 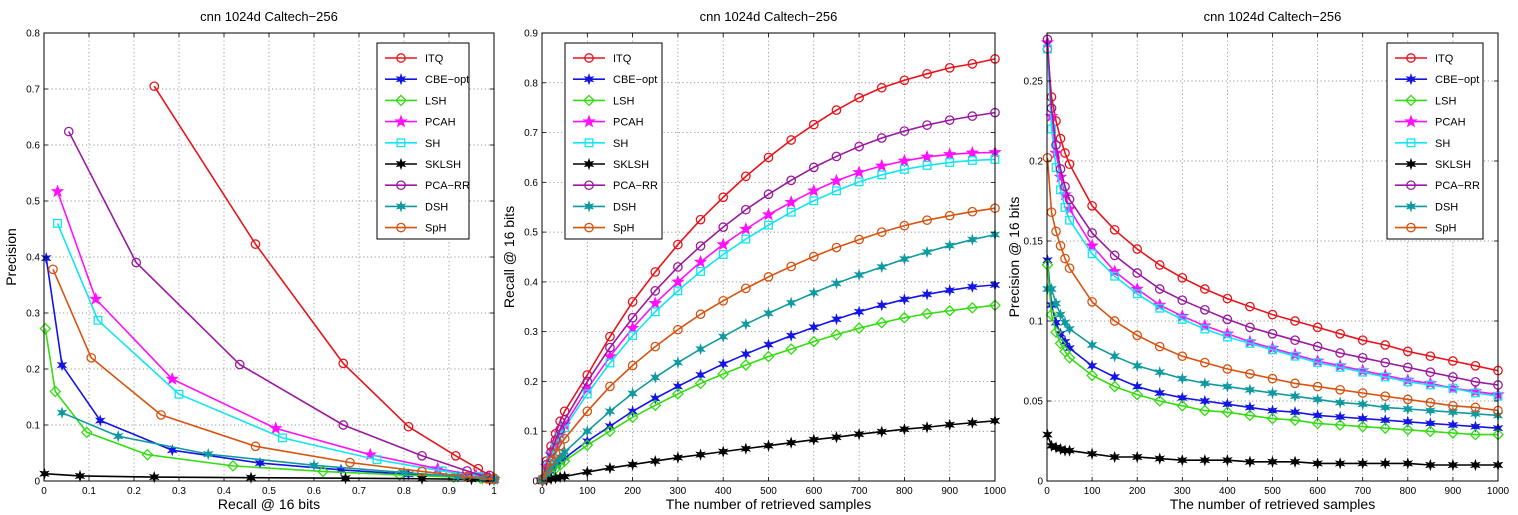 What do you see at coordinates (620, 144) in the screenshot?
I see `legend-label: SH` at bounding box center [620, 144].